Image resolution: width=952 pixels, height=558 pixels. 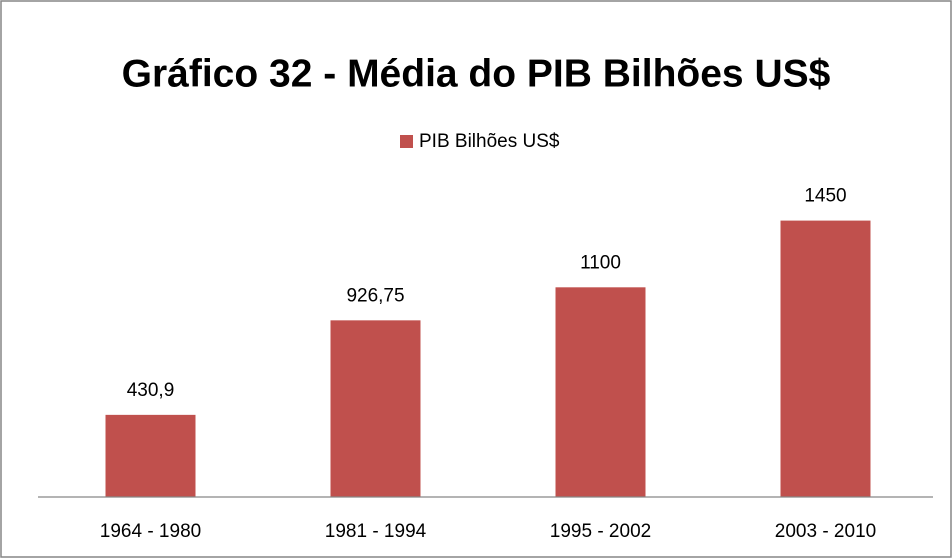 I want to click on legend-label: PIB Bilhões US$, so click(x=489, y=141).